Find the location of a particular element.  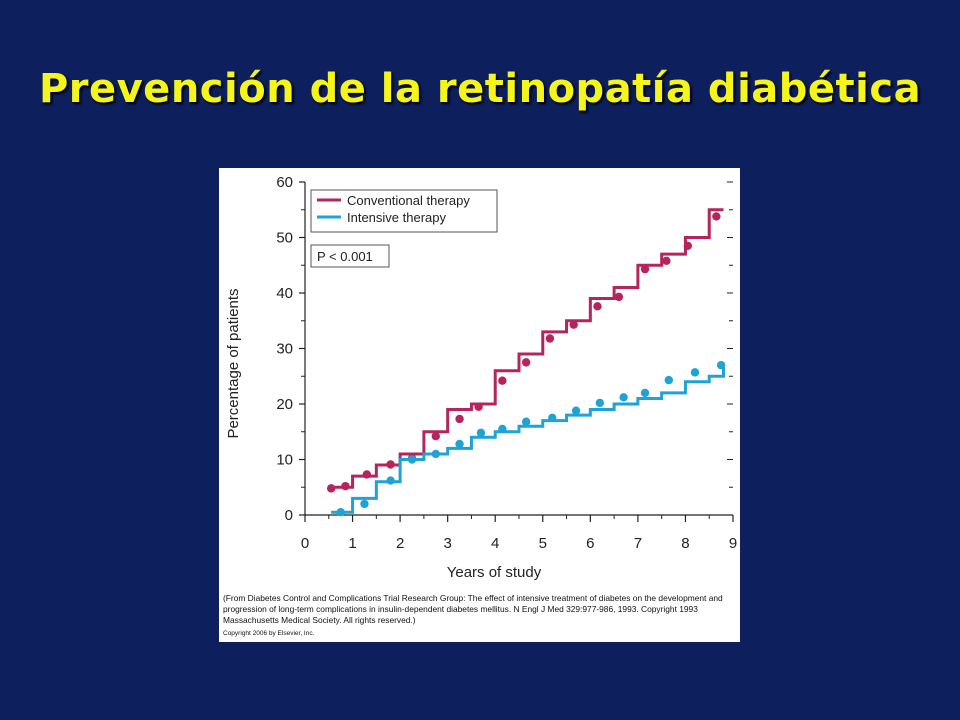

x-tick-label: 4 is located at coordinates (495, 543).